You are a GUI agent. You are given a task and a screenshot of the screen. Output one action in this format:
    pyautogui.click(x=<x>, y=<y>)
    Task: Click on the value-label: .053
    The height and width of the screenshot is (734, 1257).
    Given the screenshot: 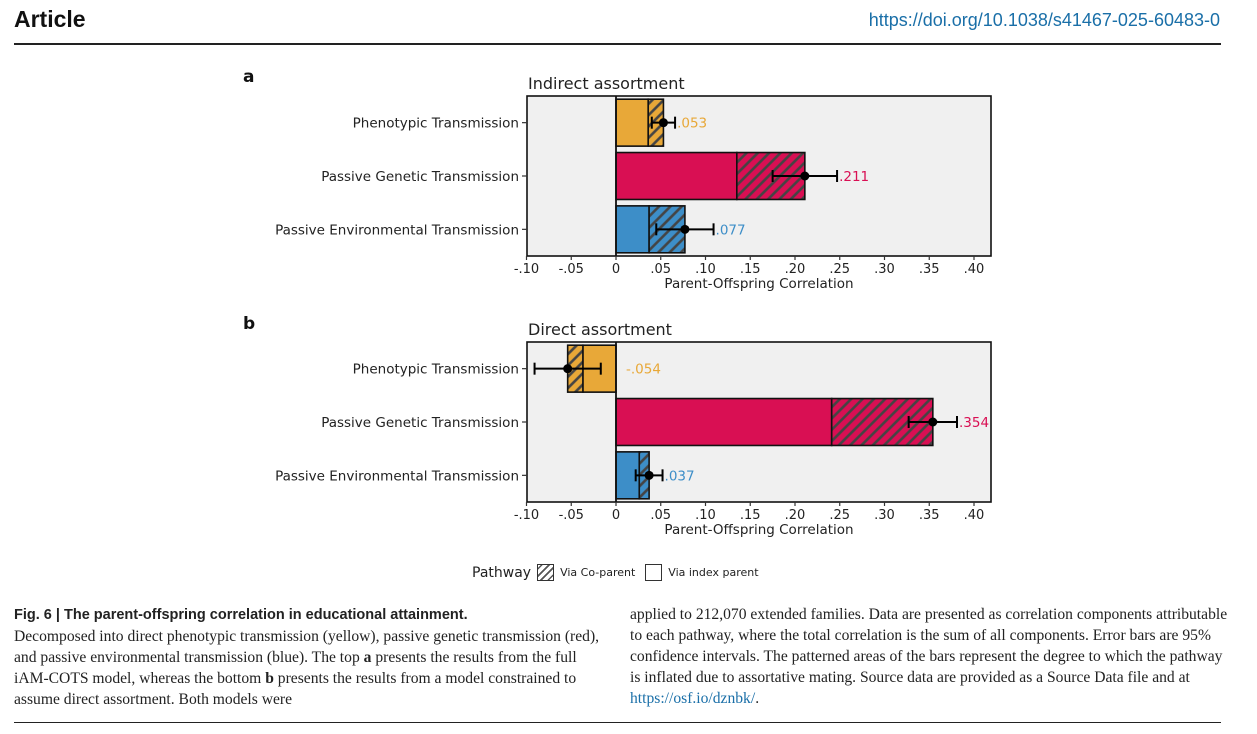 What is the action you would take?
    pyautogui.click(x=692, y=124)
    